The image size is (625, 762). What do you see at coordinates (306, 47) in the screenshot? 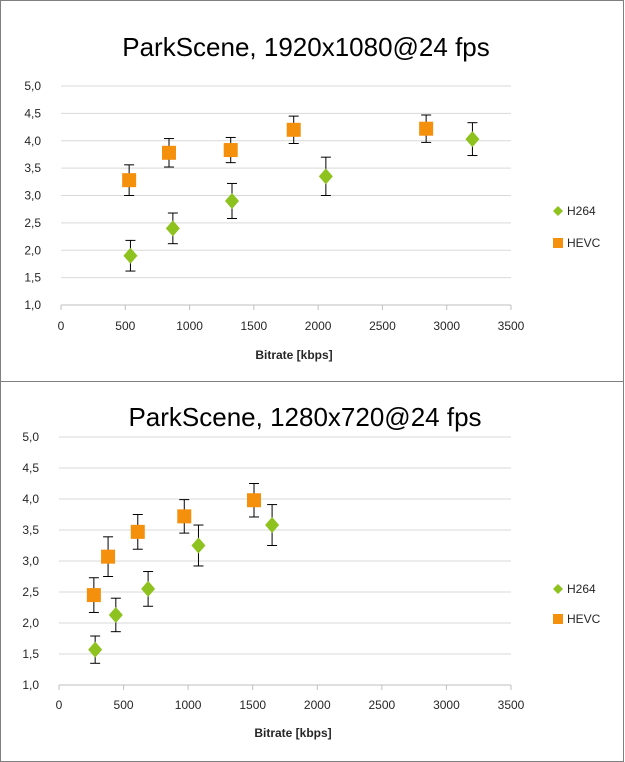
I see `chart-title: ParkScene, 1920x1080@24 fps` at bounding box center [306, 47].